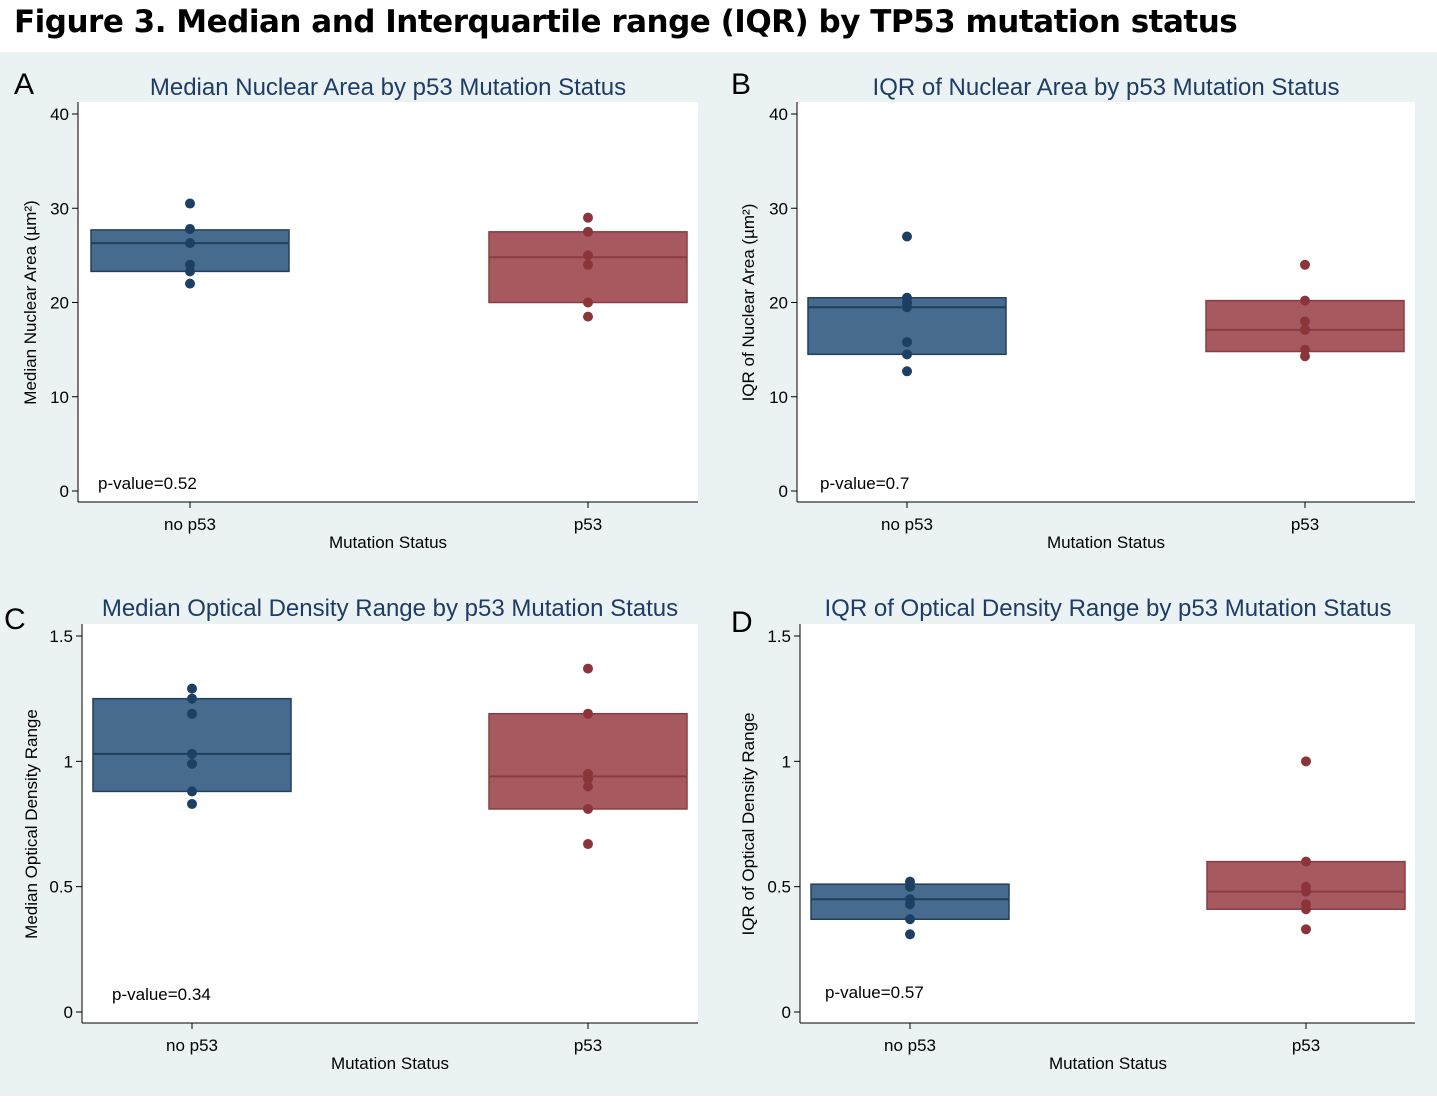 This screenshot has width=1437, height=1108. I want to click on p-value-annotation: p-value=0.34, so click(161, 994).